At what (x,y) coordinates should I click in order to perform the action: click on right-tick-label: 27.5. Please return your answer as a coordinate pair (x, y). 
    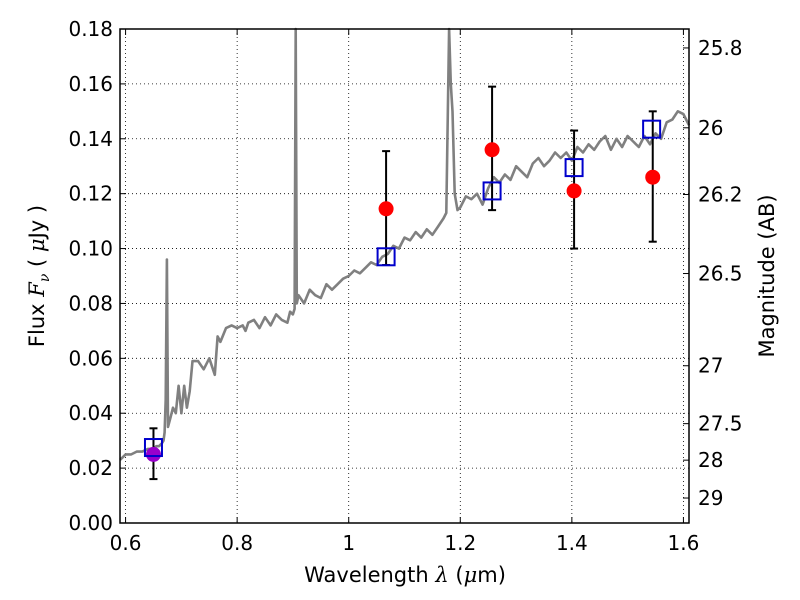
    Looking at the image, I should click on (720, 424).